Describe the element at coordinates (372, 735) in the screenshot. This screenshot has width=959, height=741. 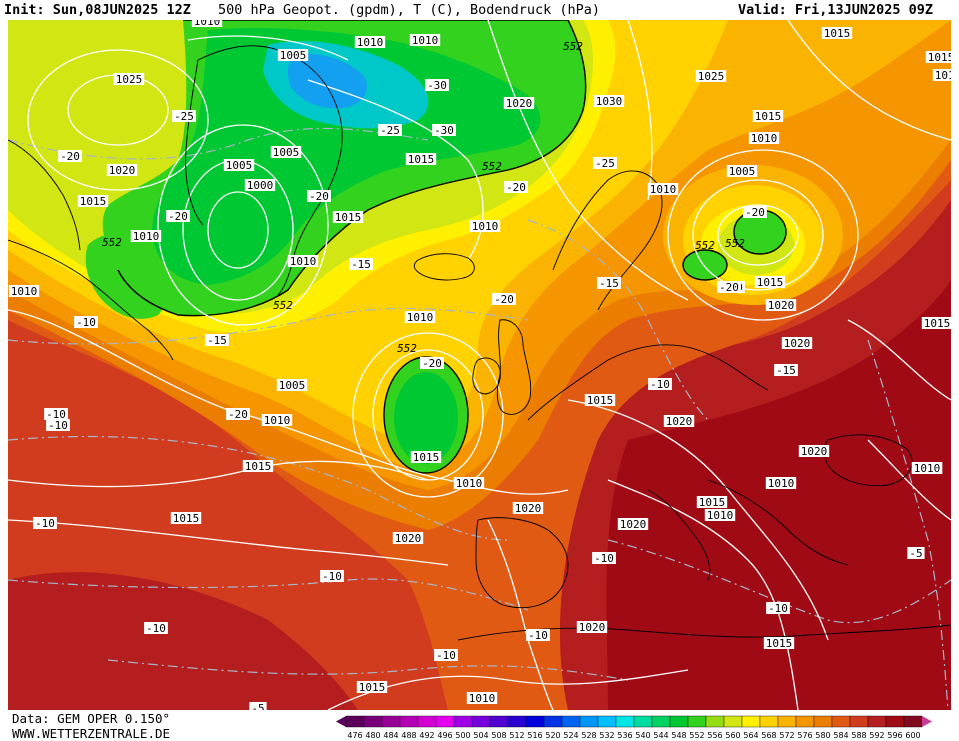
I see `scale-tick-label: 480` at that location.